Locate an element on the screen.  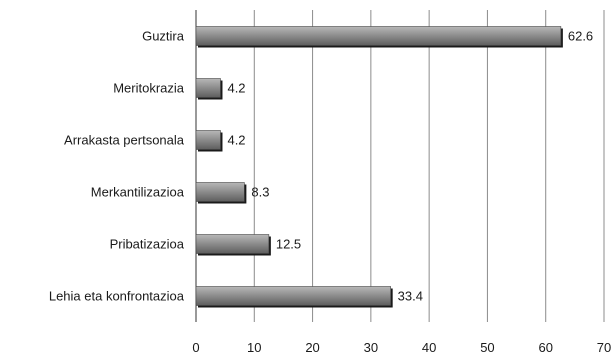
category-label: Arrakasta pertsonala is located at coordinates (124, 140).